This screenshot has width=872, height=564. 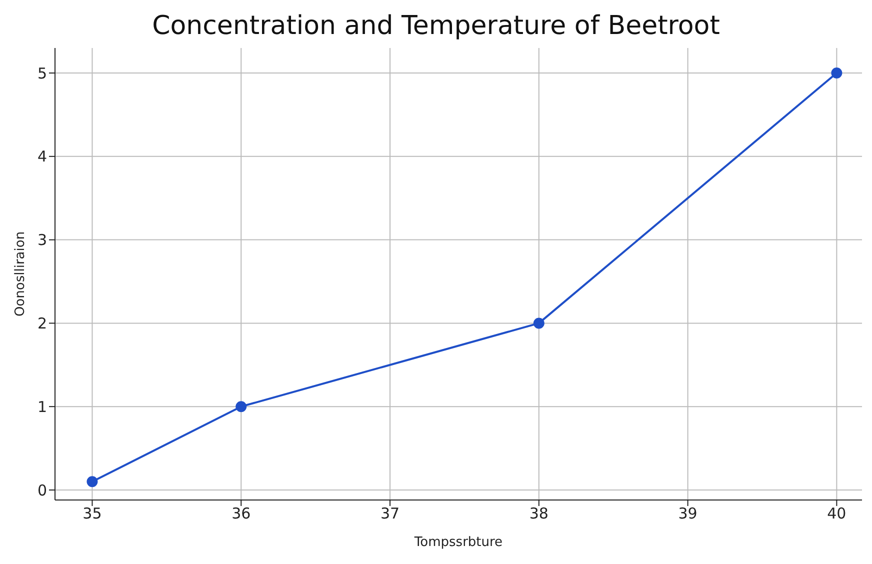 I want to click on x-axis-title: Tompssrbture, so click(x=458, y=542).